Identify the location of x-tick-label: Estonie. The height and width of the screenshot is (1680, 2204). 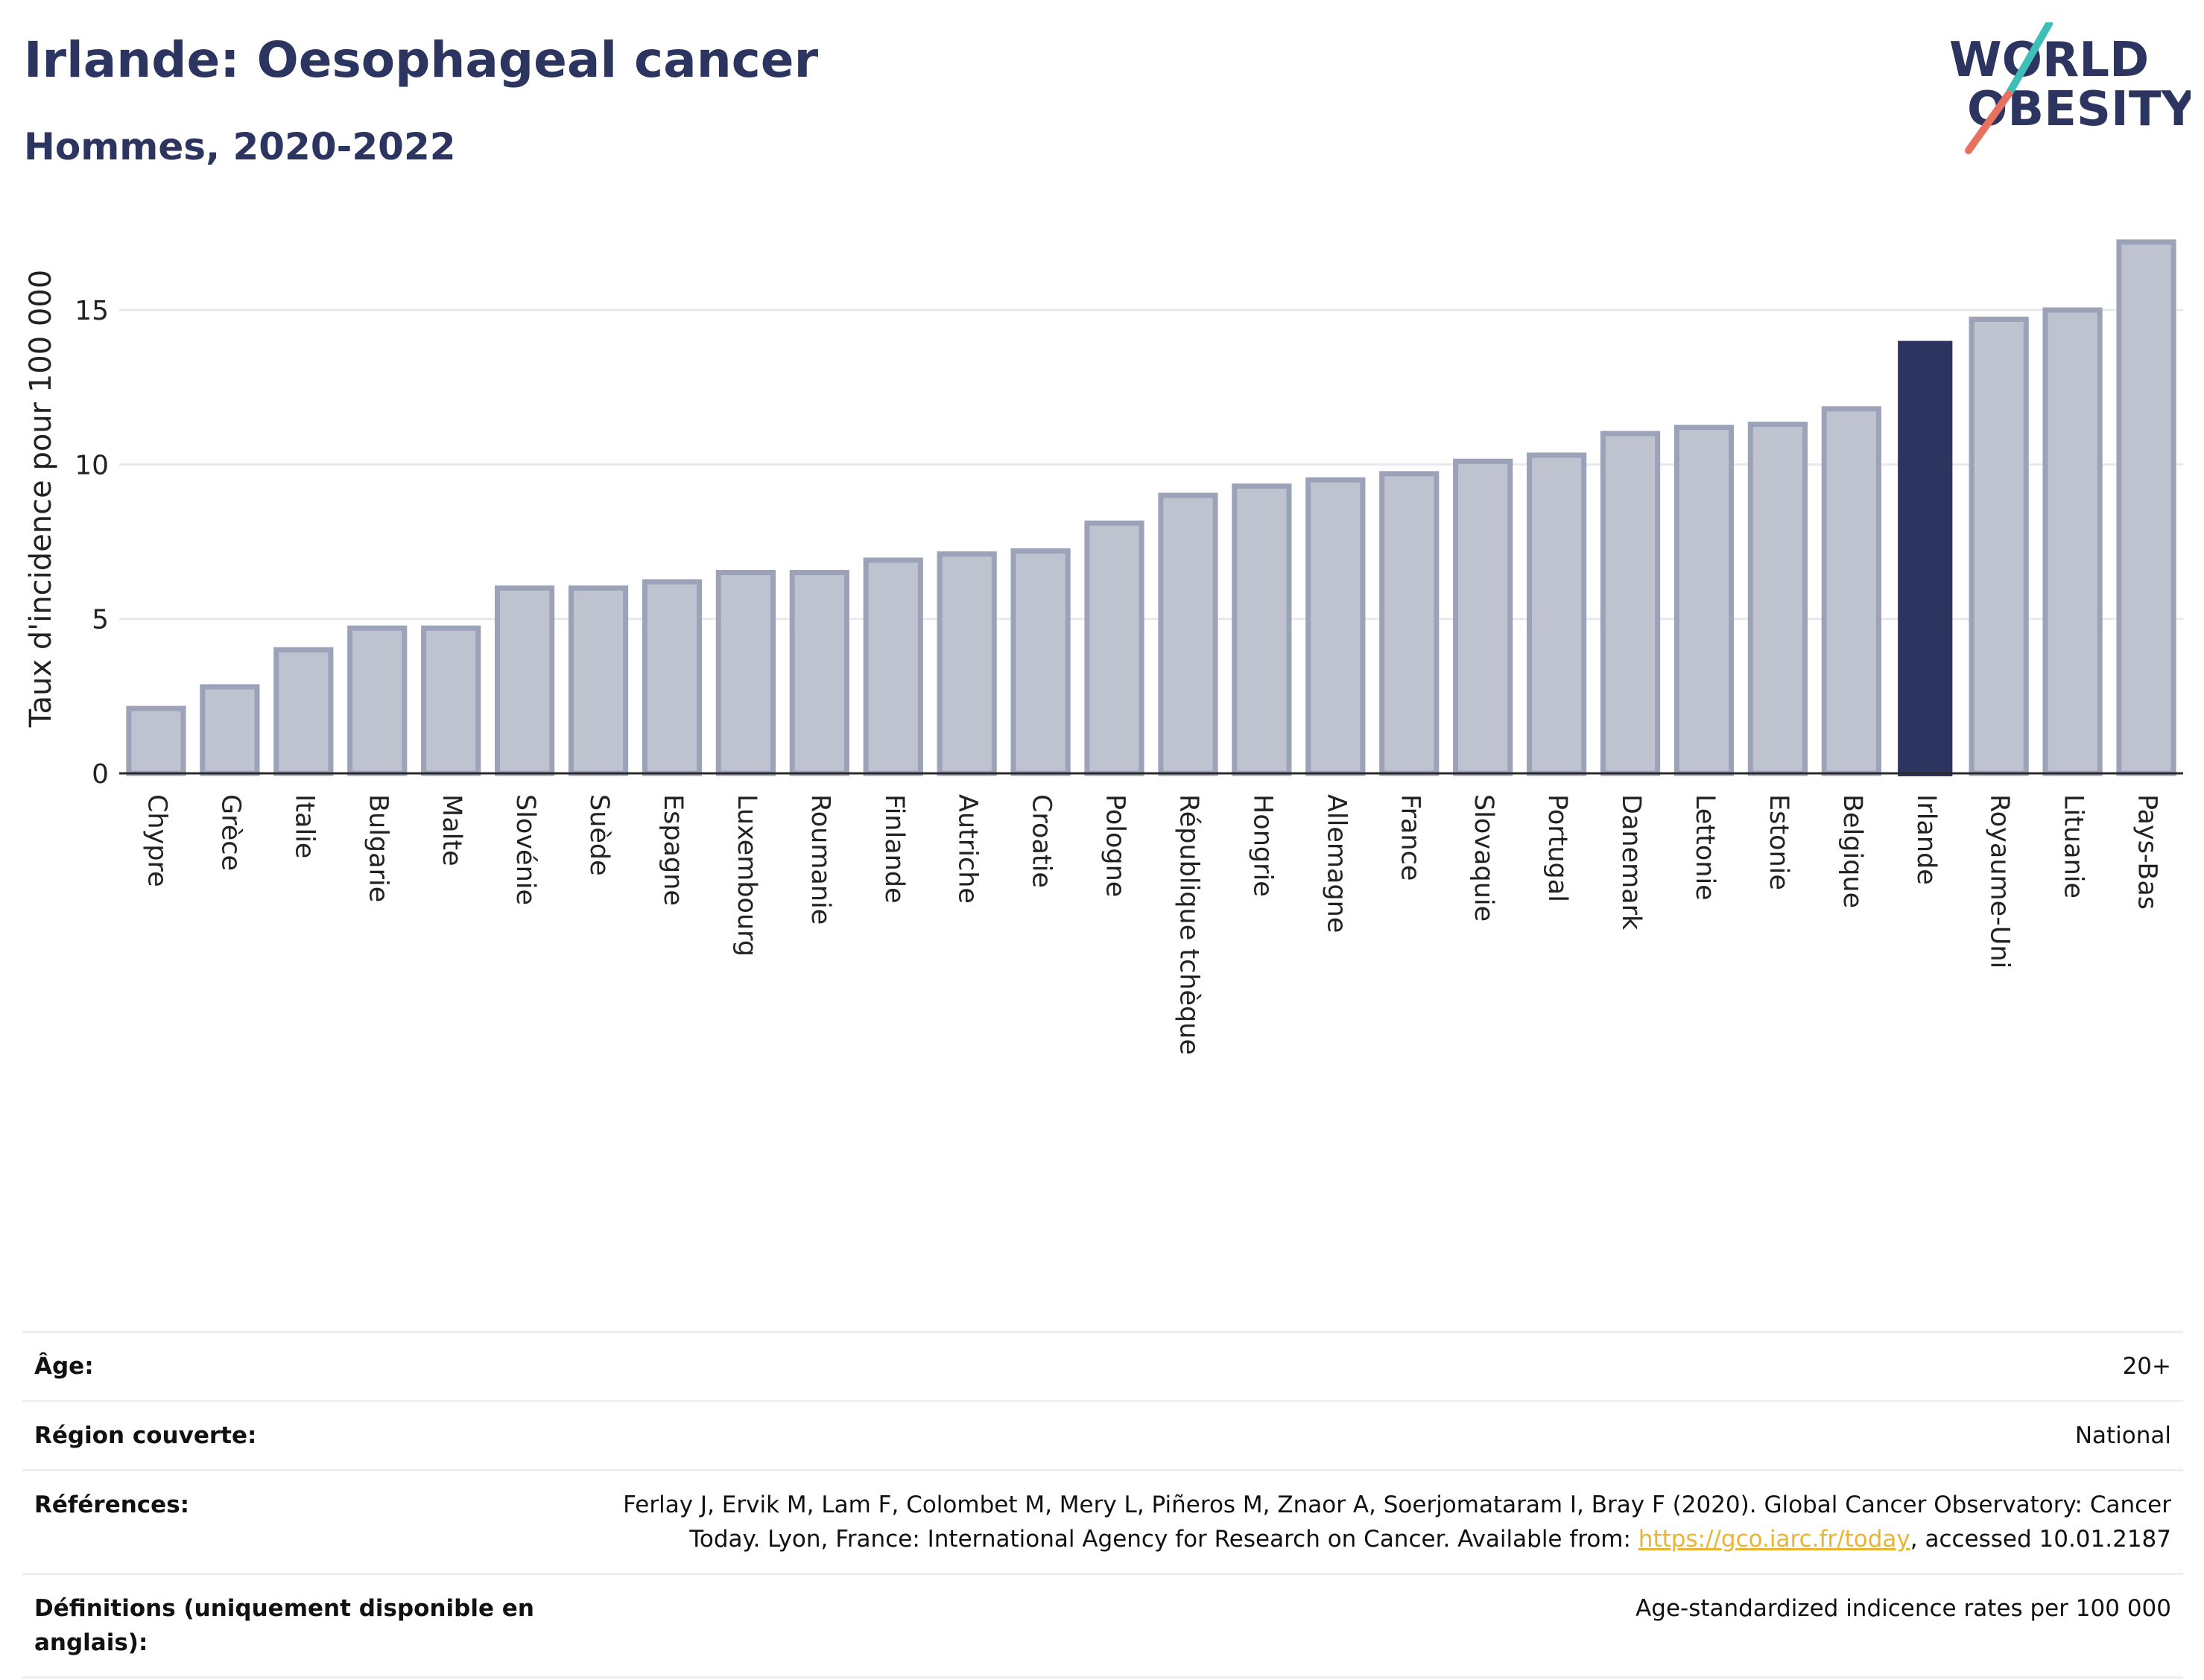
(1778, 842).